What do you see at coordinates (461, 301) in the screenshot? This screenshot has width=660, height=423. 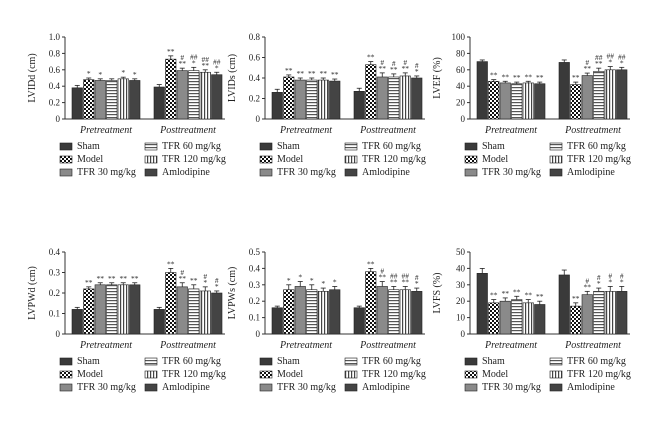 I see `y-tick-label: 20` at bounding box center [461, 301].